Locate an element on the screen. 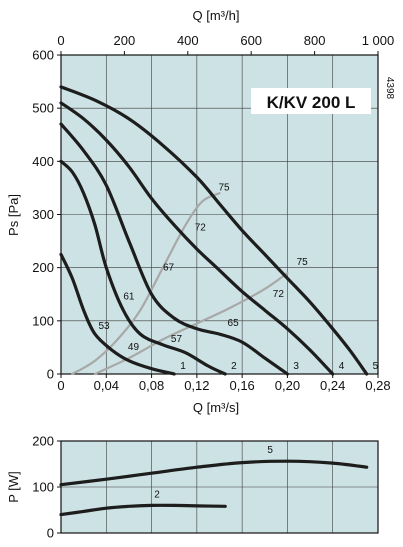 Image resolution: width=403 pixels, height=547 pixels. top-x-tick-label: 200 is located at coordinates (125, 40).